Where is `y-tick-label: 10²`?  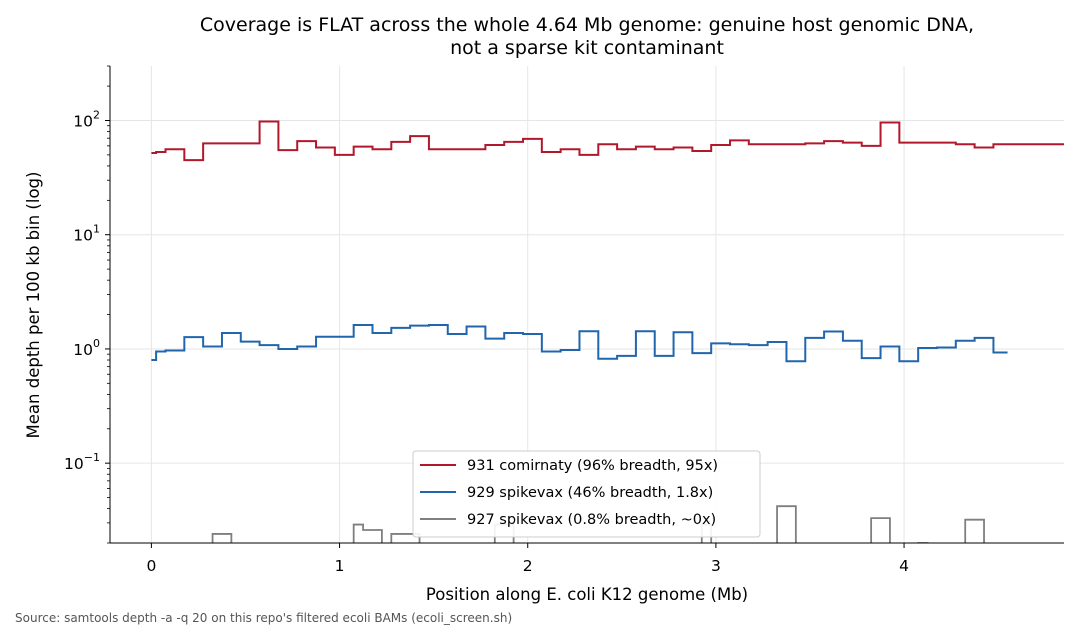 y-tick-label: 10² is located at coordinates (86, 119).